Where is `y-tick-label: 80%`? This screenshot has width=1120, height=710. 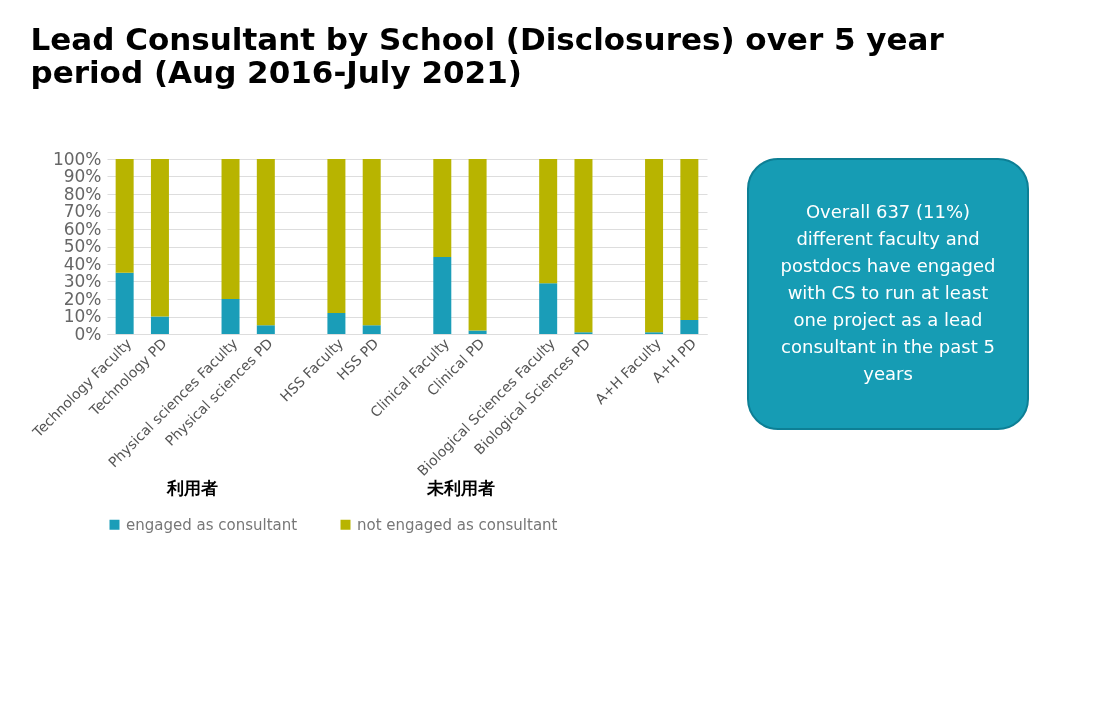
y-tick-label: 80% is located at coordinates (82, 193).